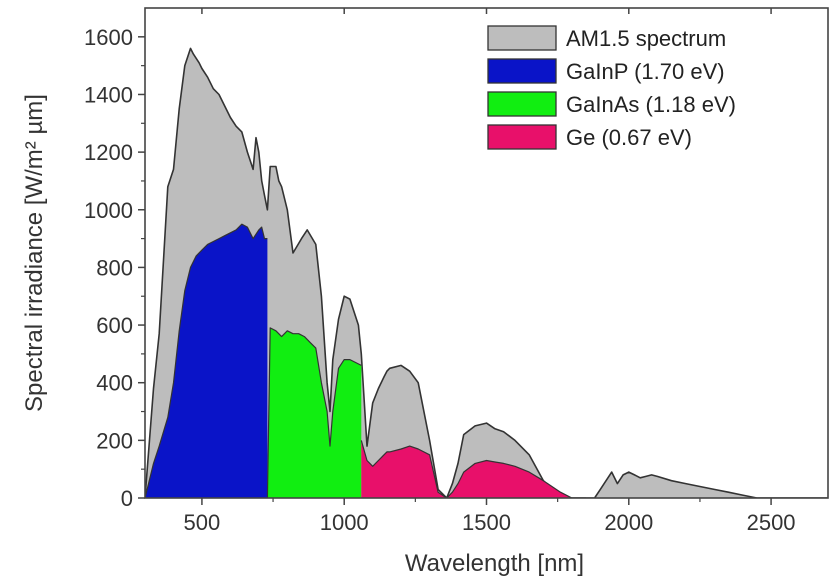 This screenshot has width=836, height=576. What do you see at coordinates (494, 563) in the screenshot?
I see `x-axis-label: Wavelength [nm]` at bounding box center [494, 563].